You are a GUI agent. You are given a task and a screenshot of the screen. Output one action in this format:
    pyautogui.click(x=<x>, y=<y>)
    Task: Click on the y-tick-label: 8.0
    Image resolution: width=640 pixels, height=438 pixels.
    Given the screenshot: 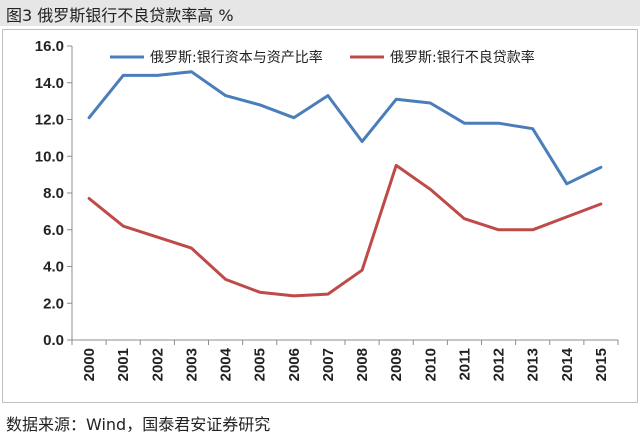 What is the action you would take?
    pyautogui.click(x=53, y=193)
    